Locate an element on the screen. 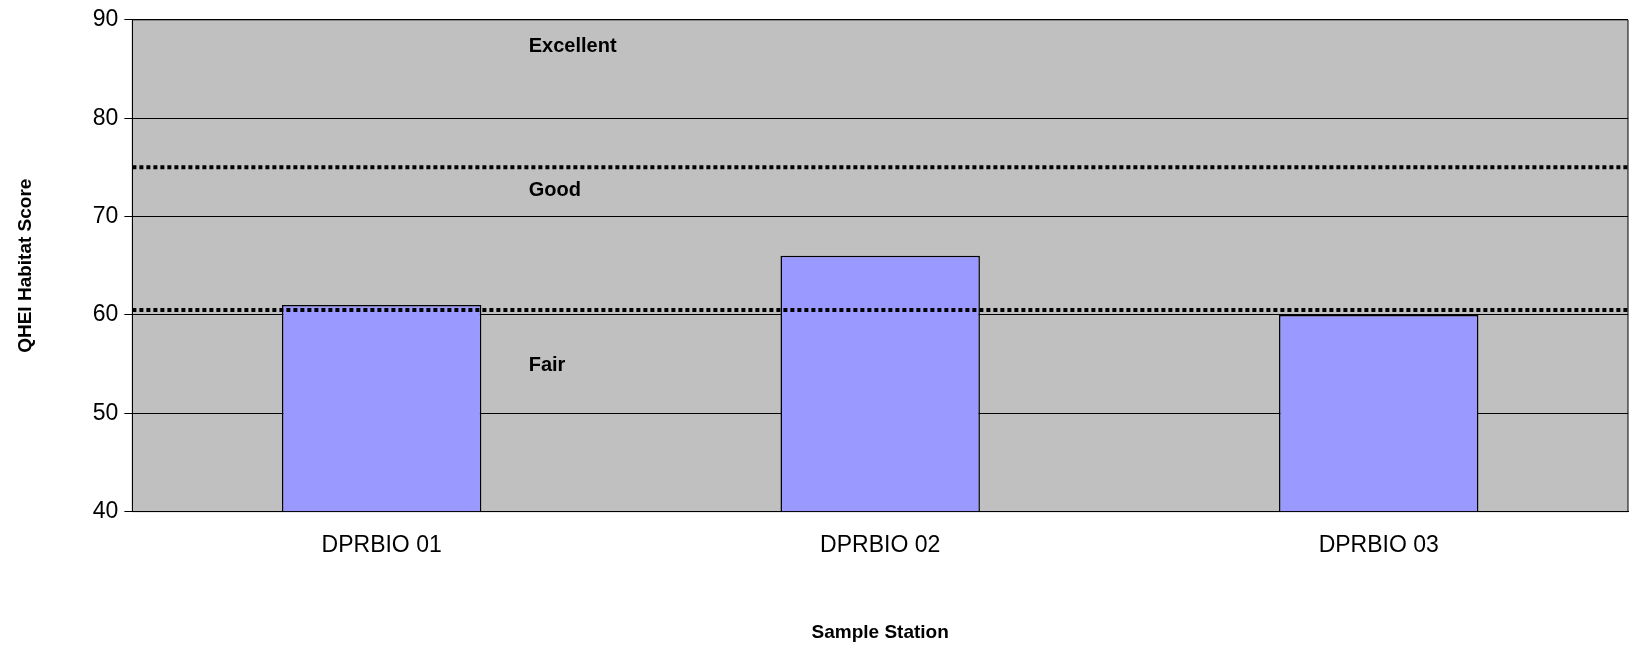 The height and width of the screenshot is (658, 1638). annotation: Fair is located at coordinates (547, 363).